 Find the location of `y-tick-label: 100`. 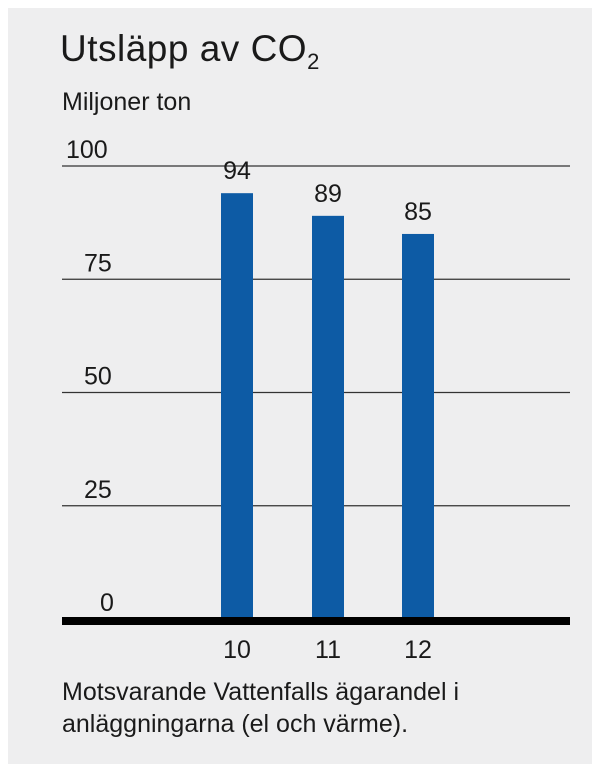

y-tick-label: 100 is located at coordinates (87, 150).